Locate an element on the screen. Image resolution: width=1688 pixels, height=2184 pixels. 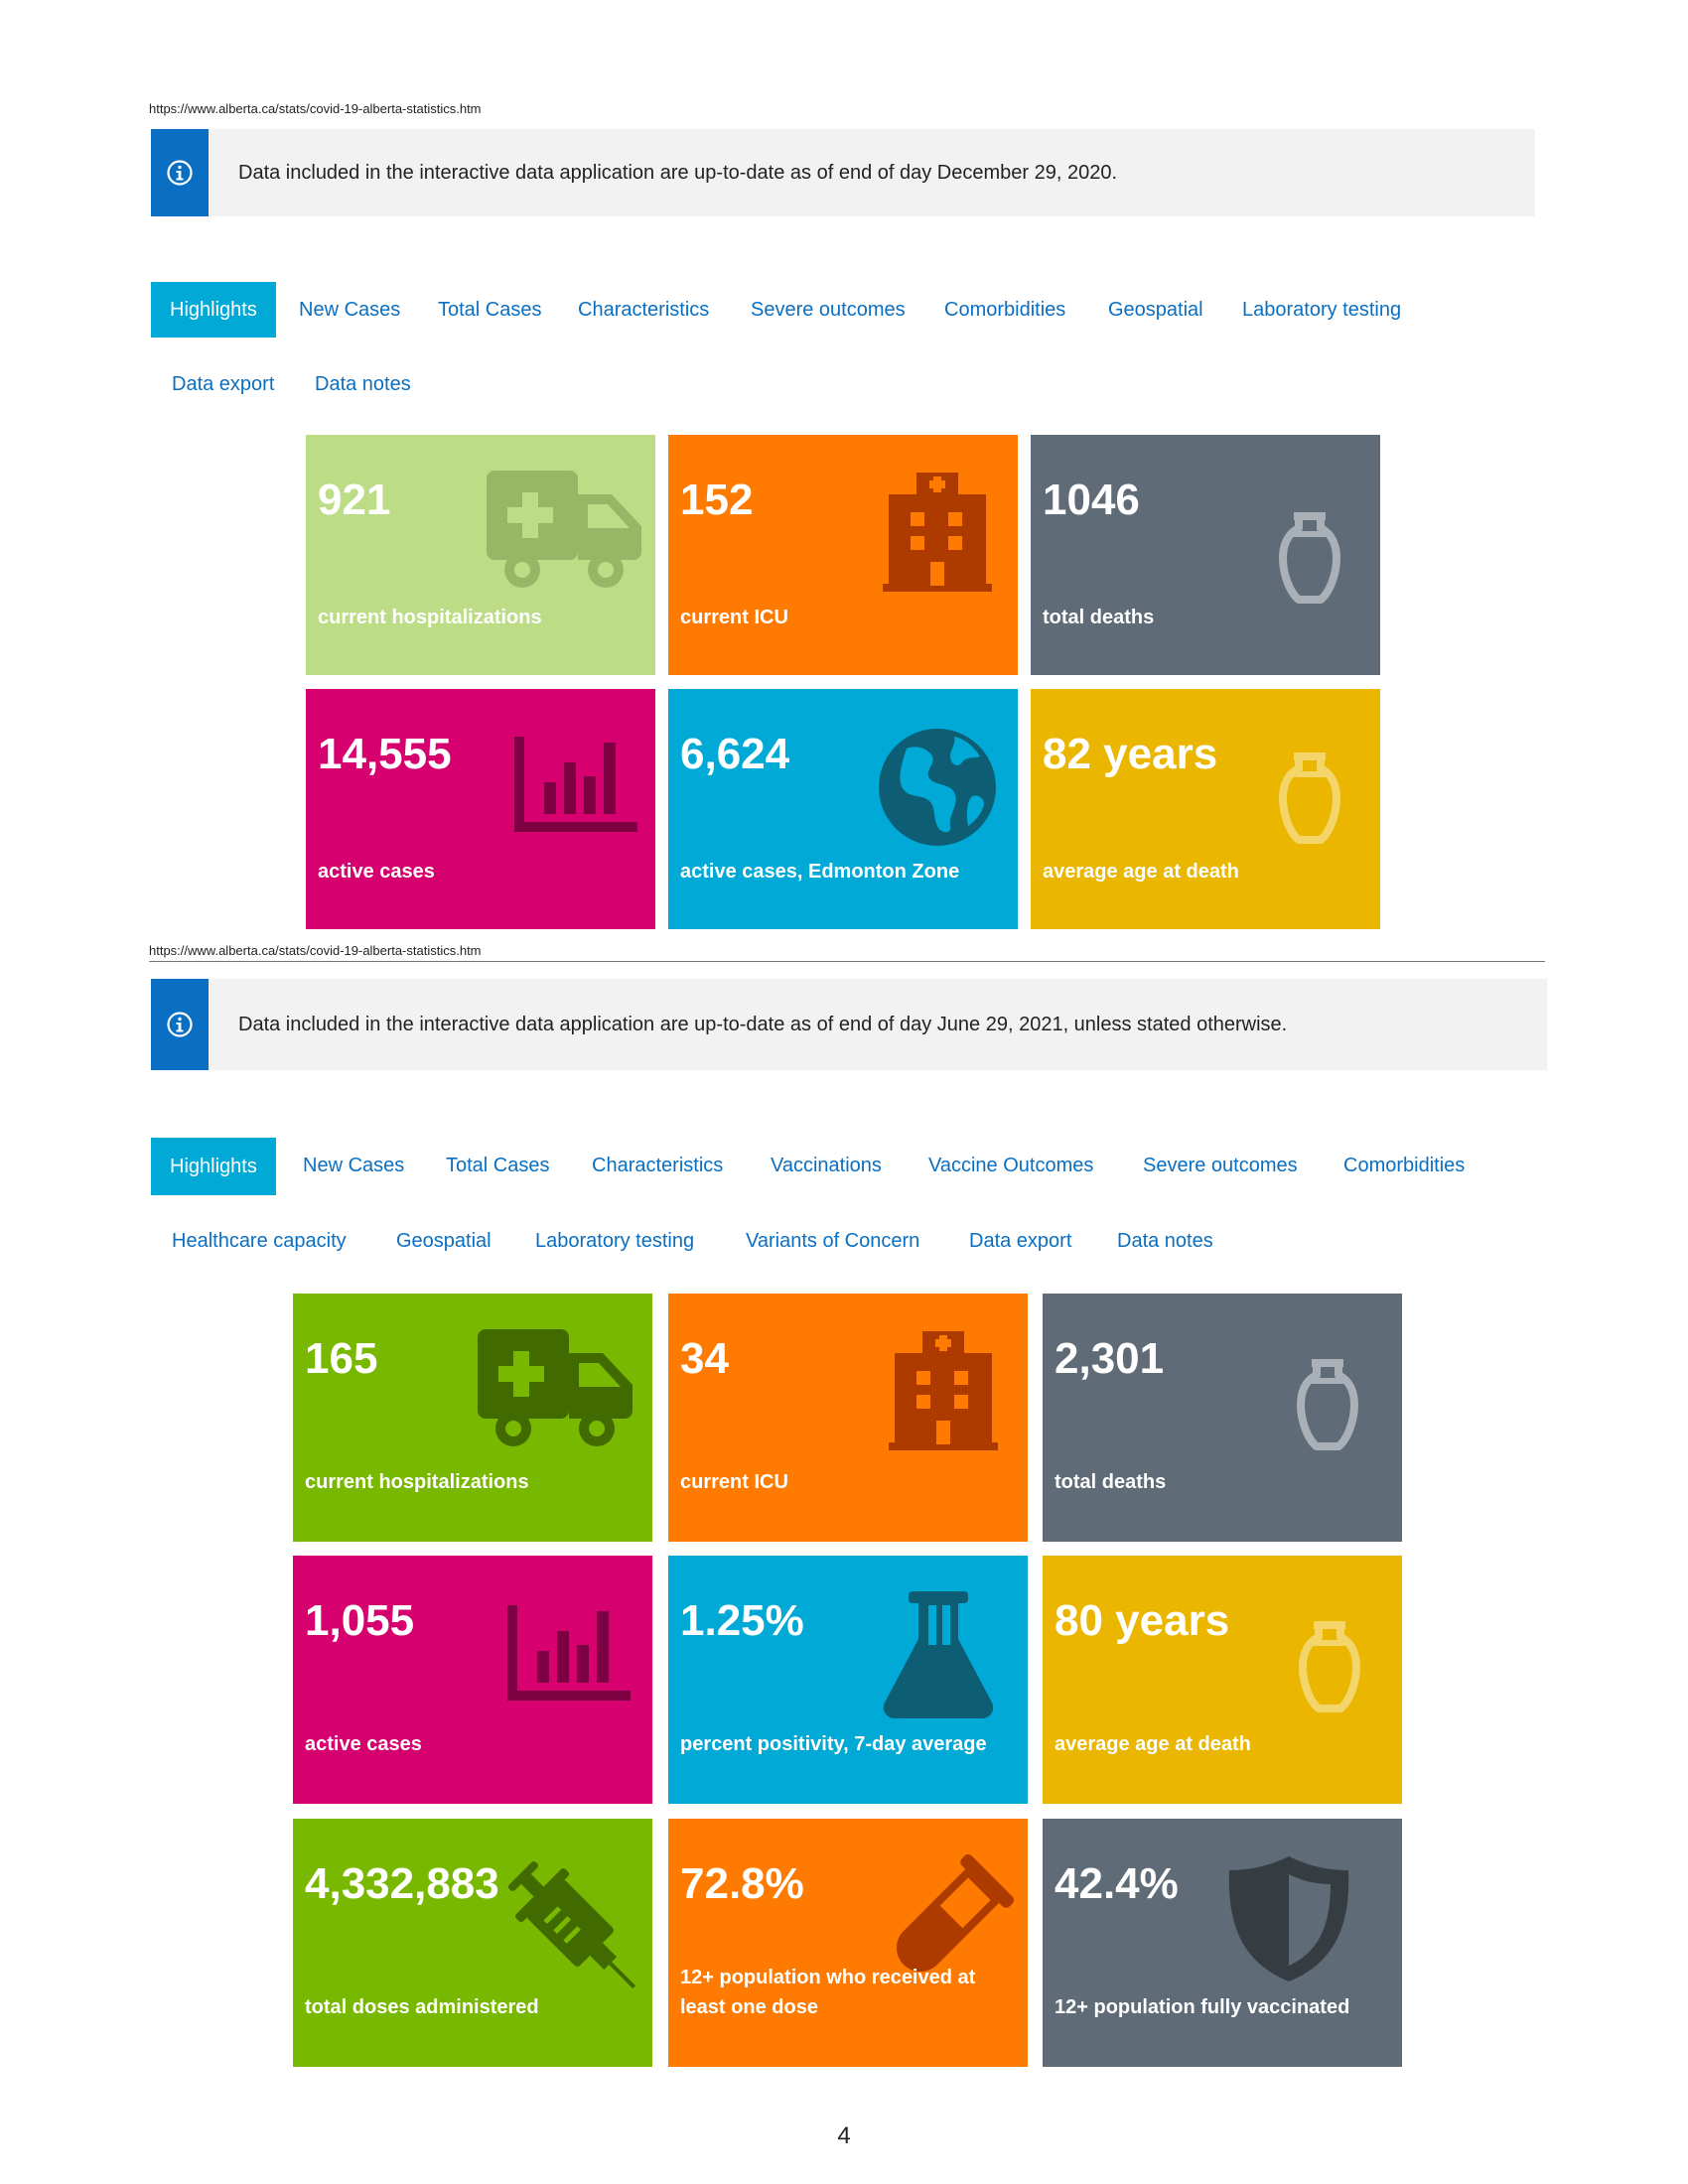
tile-value: 1.25% is located at coordinates (742, 1620).